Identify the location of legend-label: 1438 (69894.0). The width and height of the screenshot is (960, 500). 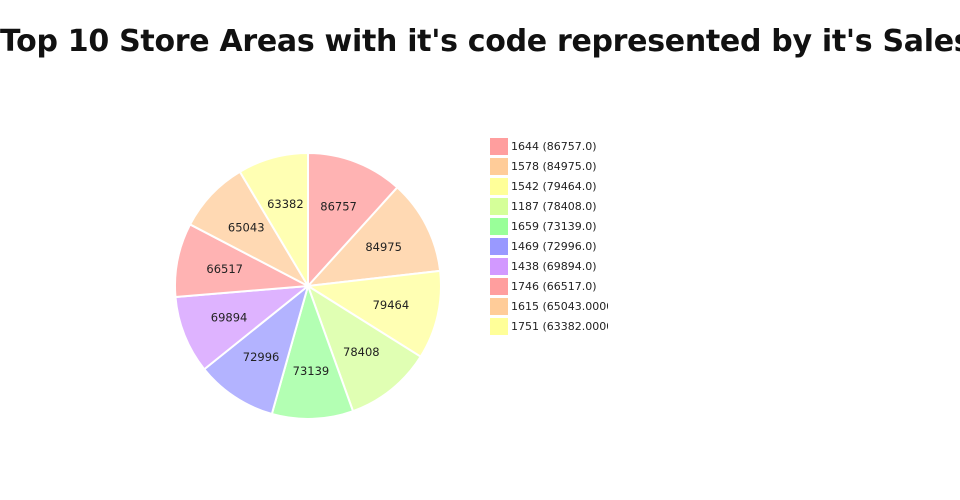
(554, 266).